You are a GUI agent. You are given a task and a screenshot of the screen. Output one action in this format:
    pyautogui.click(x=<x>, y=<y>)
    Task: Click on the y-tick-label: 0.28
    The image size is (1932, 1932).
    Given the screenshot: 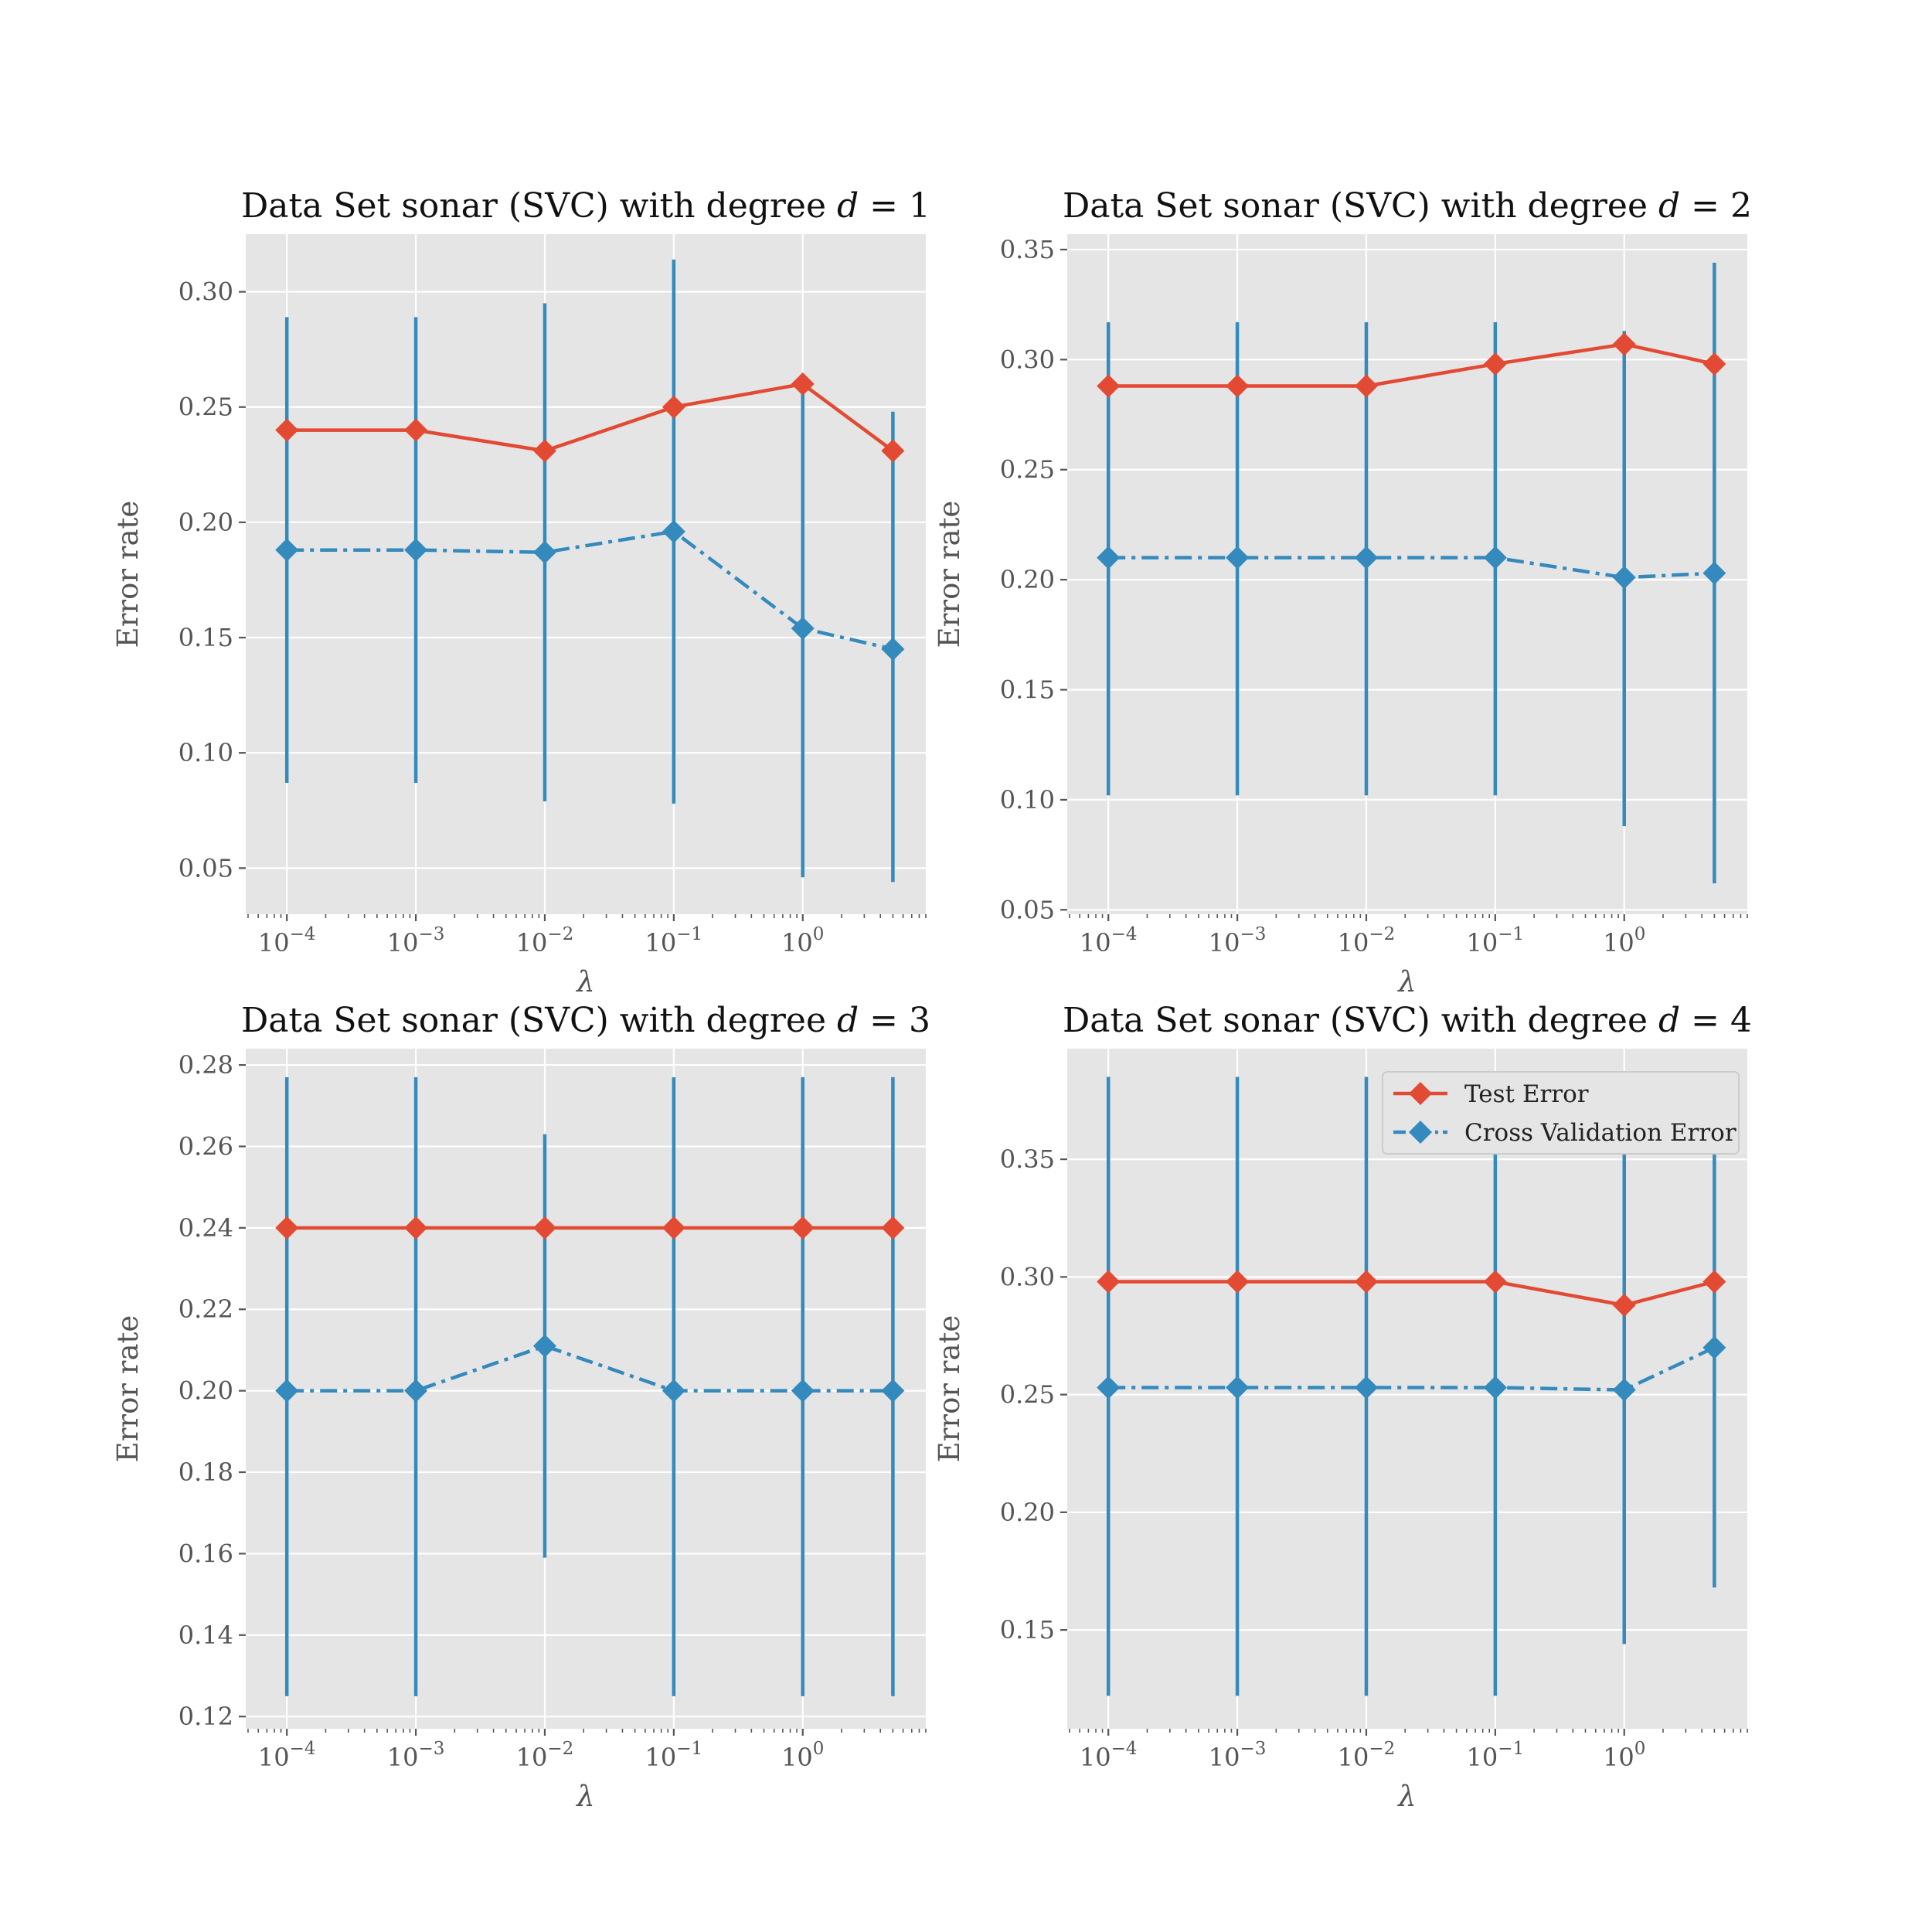 What is the action you would take?
    pyautogui.click(x=206, y=1065)
    